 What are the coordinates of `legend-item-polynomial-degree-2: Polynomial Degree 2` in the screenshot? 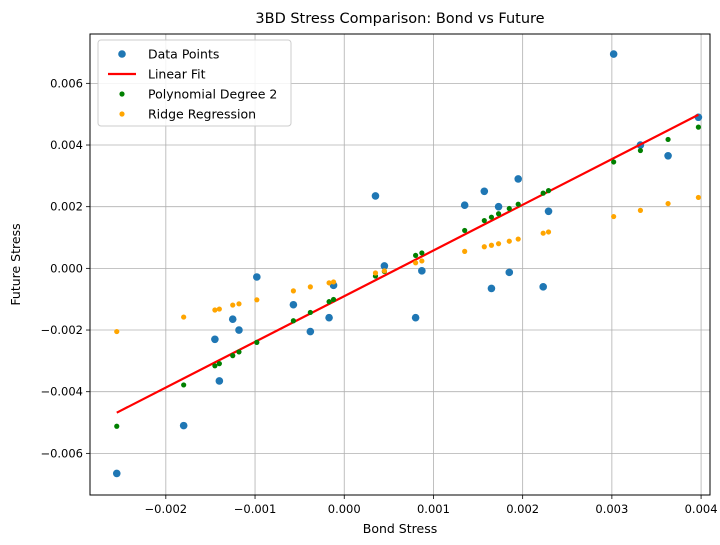 It's located at (198, 94).